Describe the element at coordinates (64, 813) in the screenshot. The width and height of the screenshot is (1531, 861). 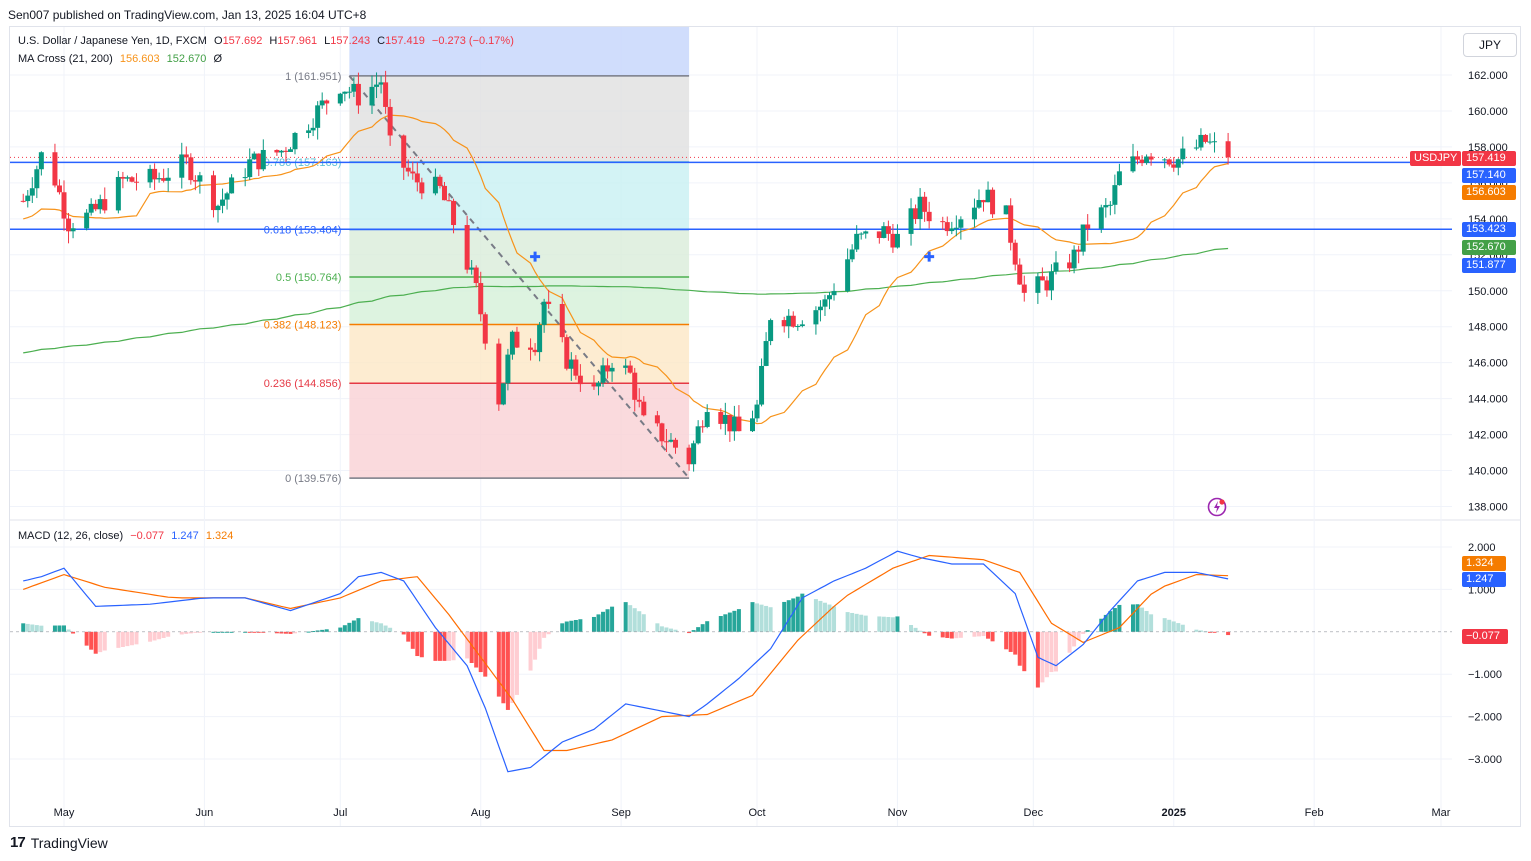
I see `time-axis-label: May` at that location.